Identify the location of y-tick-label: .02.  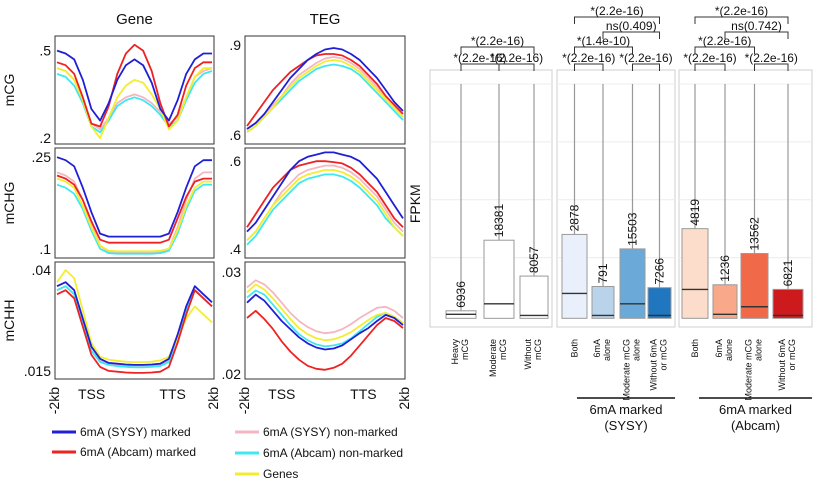
(232, 374).